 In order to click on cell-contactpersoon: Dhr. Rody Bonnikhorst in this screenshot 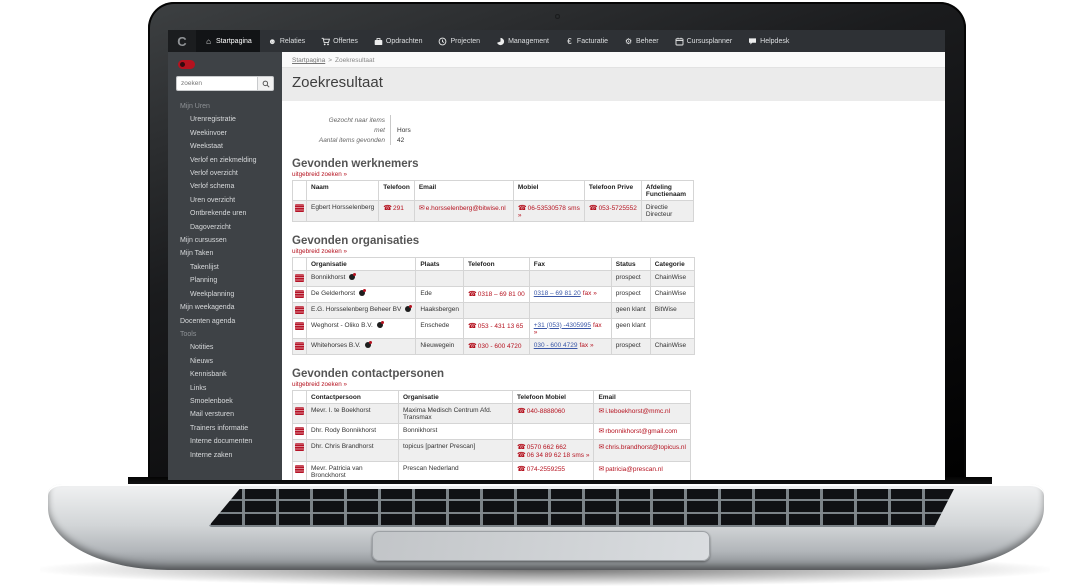, I will do `click(352, 431)`.